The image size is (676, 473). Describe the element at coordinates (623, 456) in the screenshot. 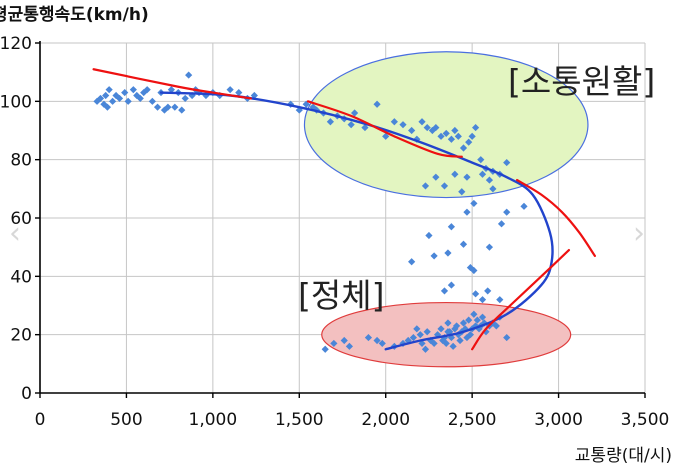

I see `x-axis-label: 교통량(대/시)` at that location.